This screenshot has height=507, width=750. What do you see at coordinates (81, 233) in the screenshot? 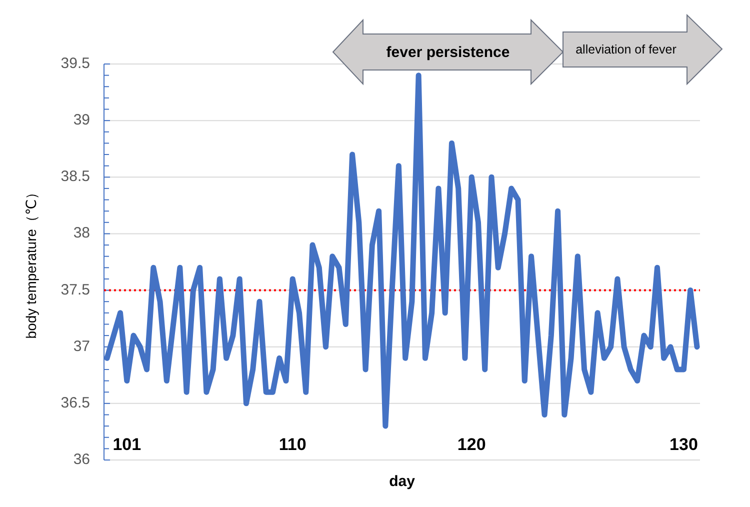
I see `y-tick-label: 38` at bounding box center [81, 233].